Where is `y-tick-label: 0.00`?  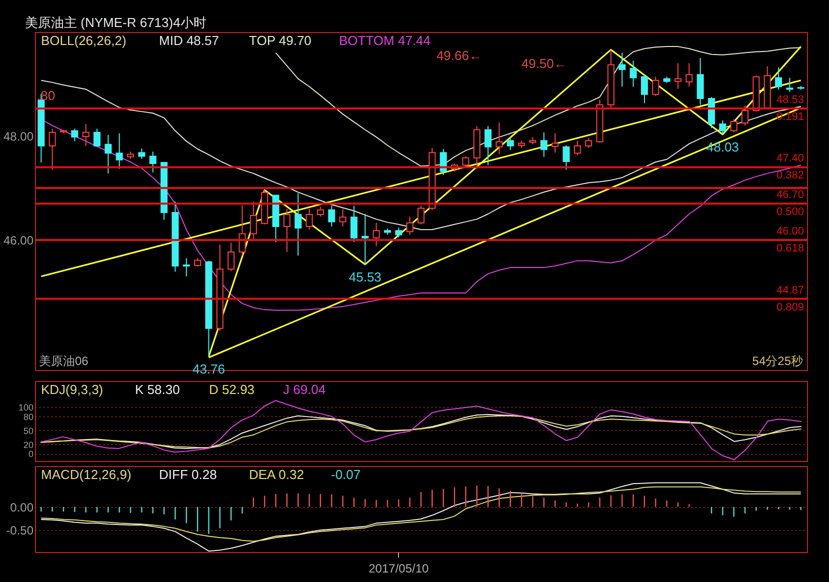
y-tick-label: 0.00 is located at coordinates (22, 507).